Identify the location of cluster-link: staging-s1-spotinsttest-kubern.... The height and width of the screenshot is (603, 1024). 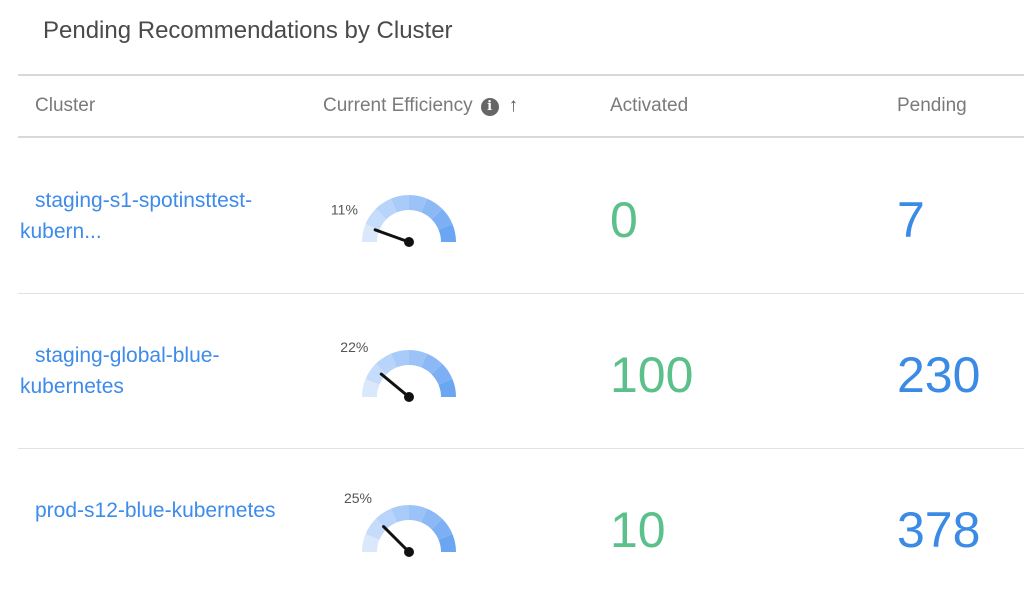
(136, 216).